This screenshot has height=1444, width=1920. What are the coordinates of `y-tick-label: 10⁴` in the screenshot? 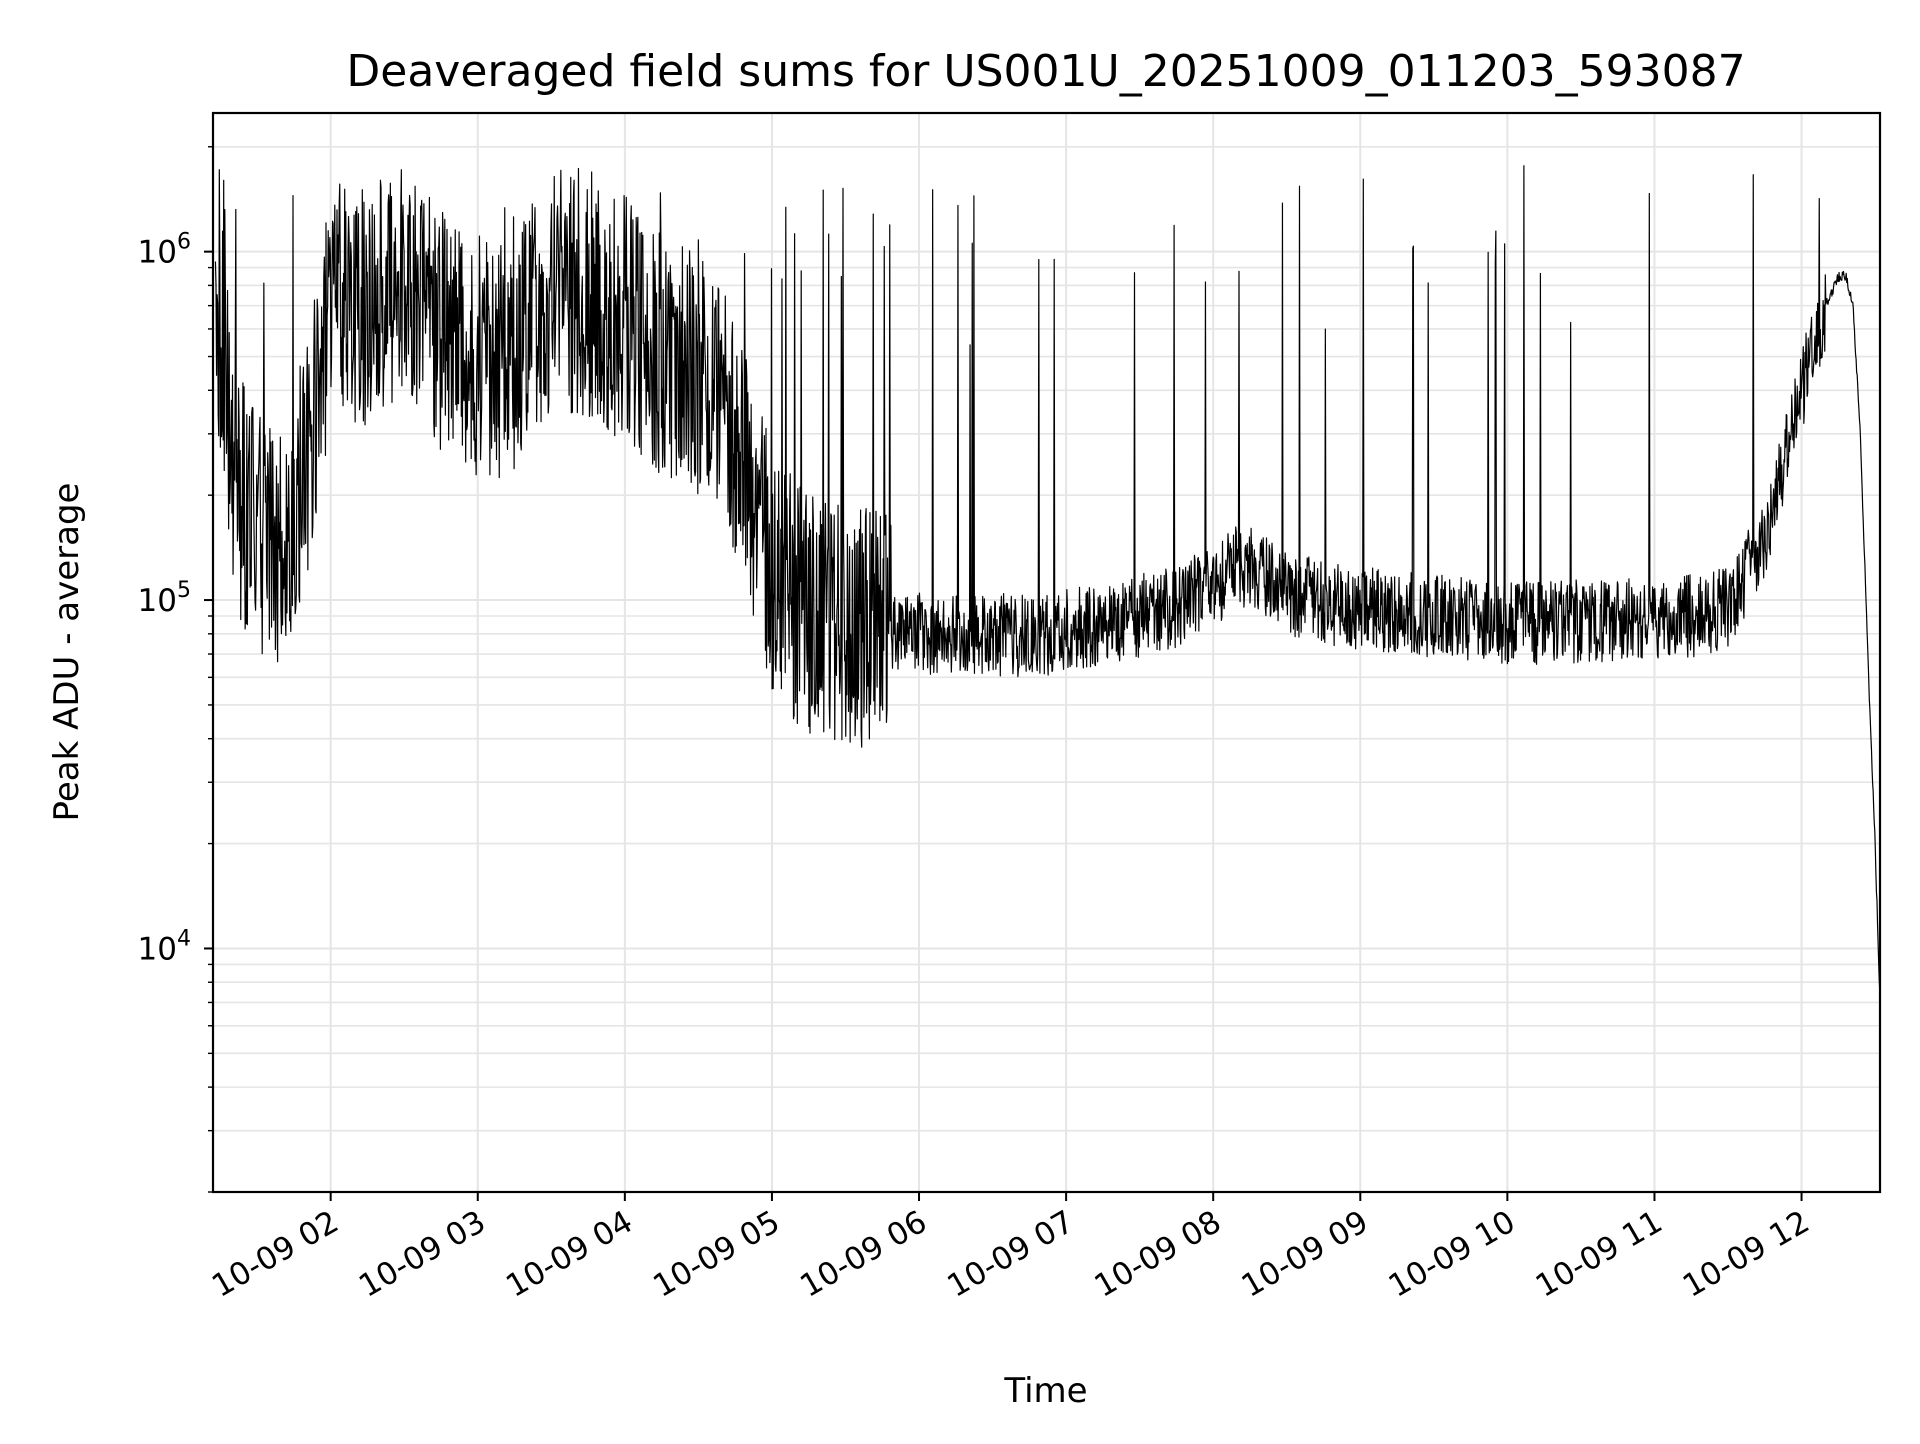 It's located at (164, 946).